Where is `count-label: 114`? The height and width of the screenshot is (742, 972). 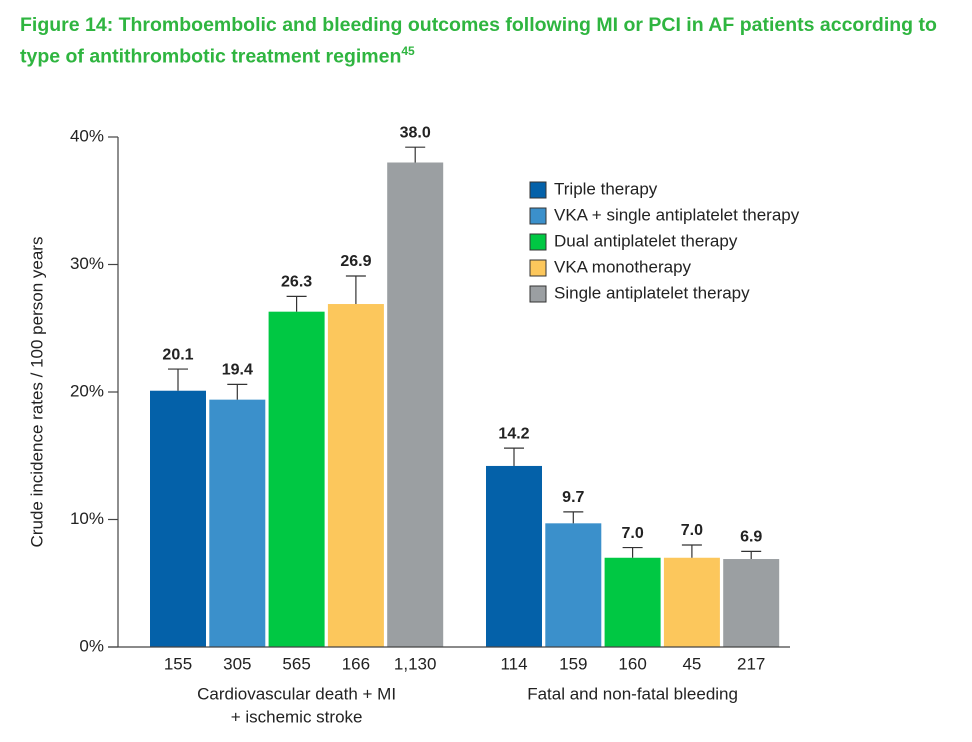 count-label: 114 is located at coordinates (513, 663).